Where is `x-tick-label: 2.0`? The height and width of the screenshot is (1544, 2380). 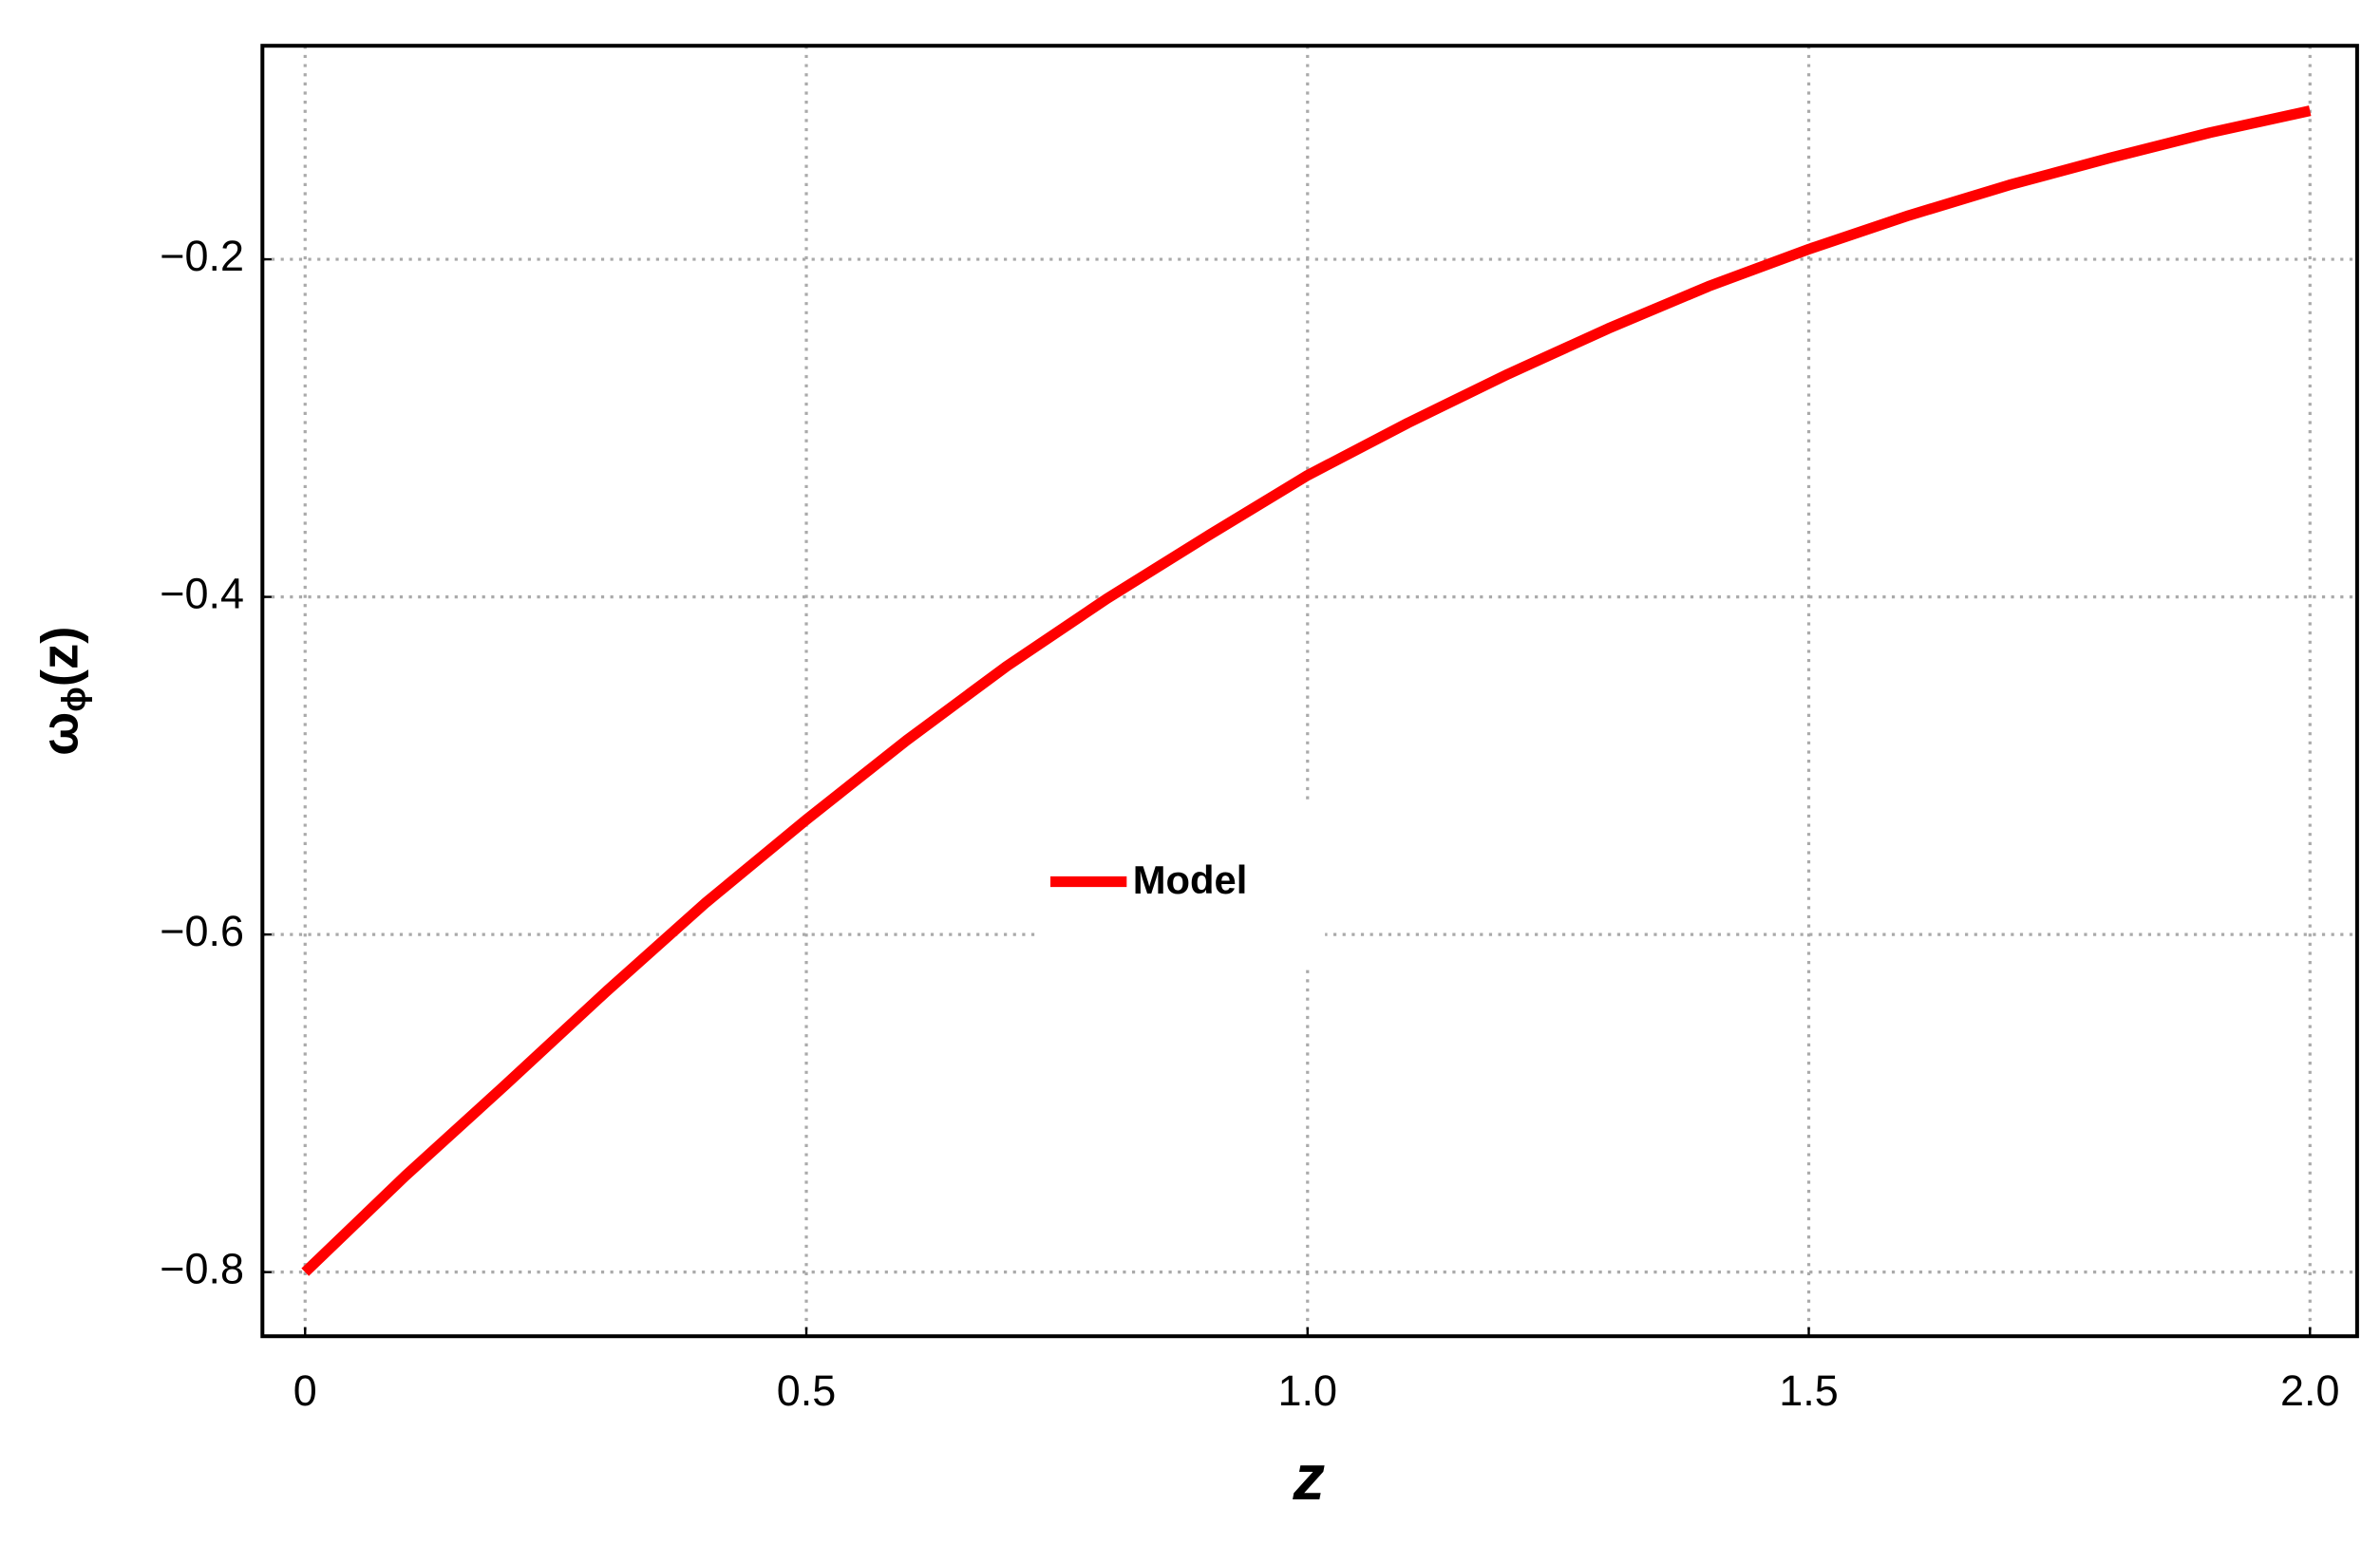
x-tick-label: 2.0 is located at coordinates (2310, 1390).